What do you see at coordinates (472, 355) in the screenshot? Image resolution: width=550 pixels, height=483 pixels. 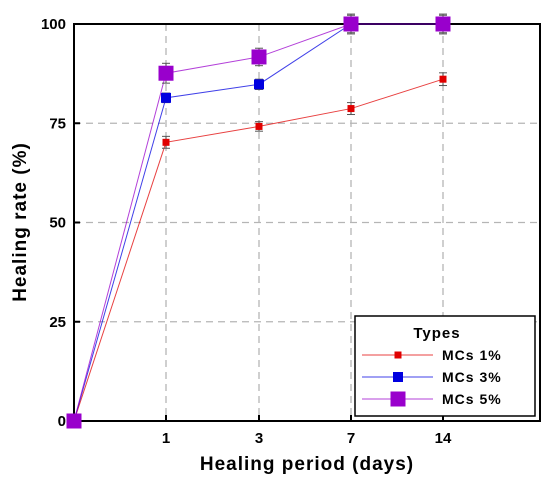 I see `legend-label: MCs 1%` at bounding box center [472, 355].